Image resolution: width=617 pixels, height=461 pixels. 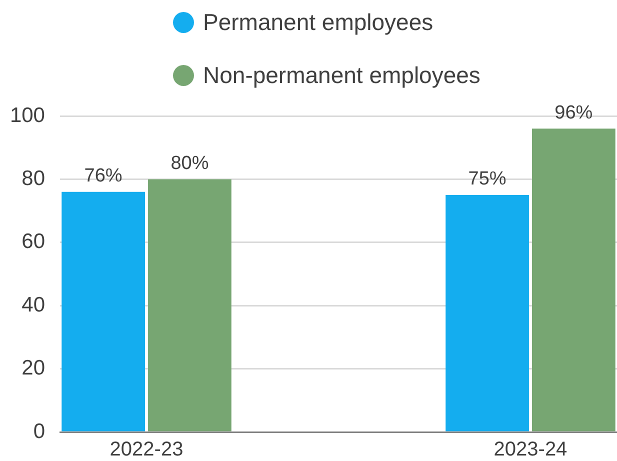 I want to click on y-tick-label: 100, so click(x=27, y=115).